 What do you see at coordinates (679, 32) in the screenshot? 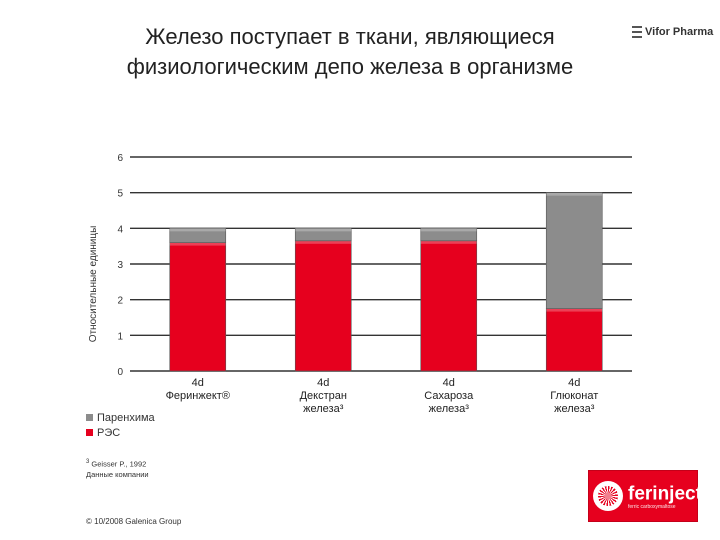
I see `brand-name: Vifor Pharma` at bounding box center [679, 32].